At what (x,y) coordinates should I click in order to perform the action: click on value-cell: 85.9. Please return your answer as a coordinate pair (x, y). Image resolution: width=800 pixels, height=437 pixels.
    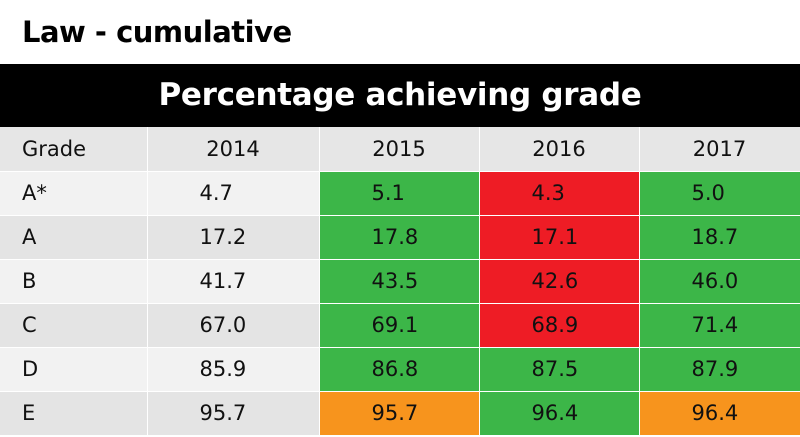
    Looking at the image, I should click on (233, 369).